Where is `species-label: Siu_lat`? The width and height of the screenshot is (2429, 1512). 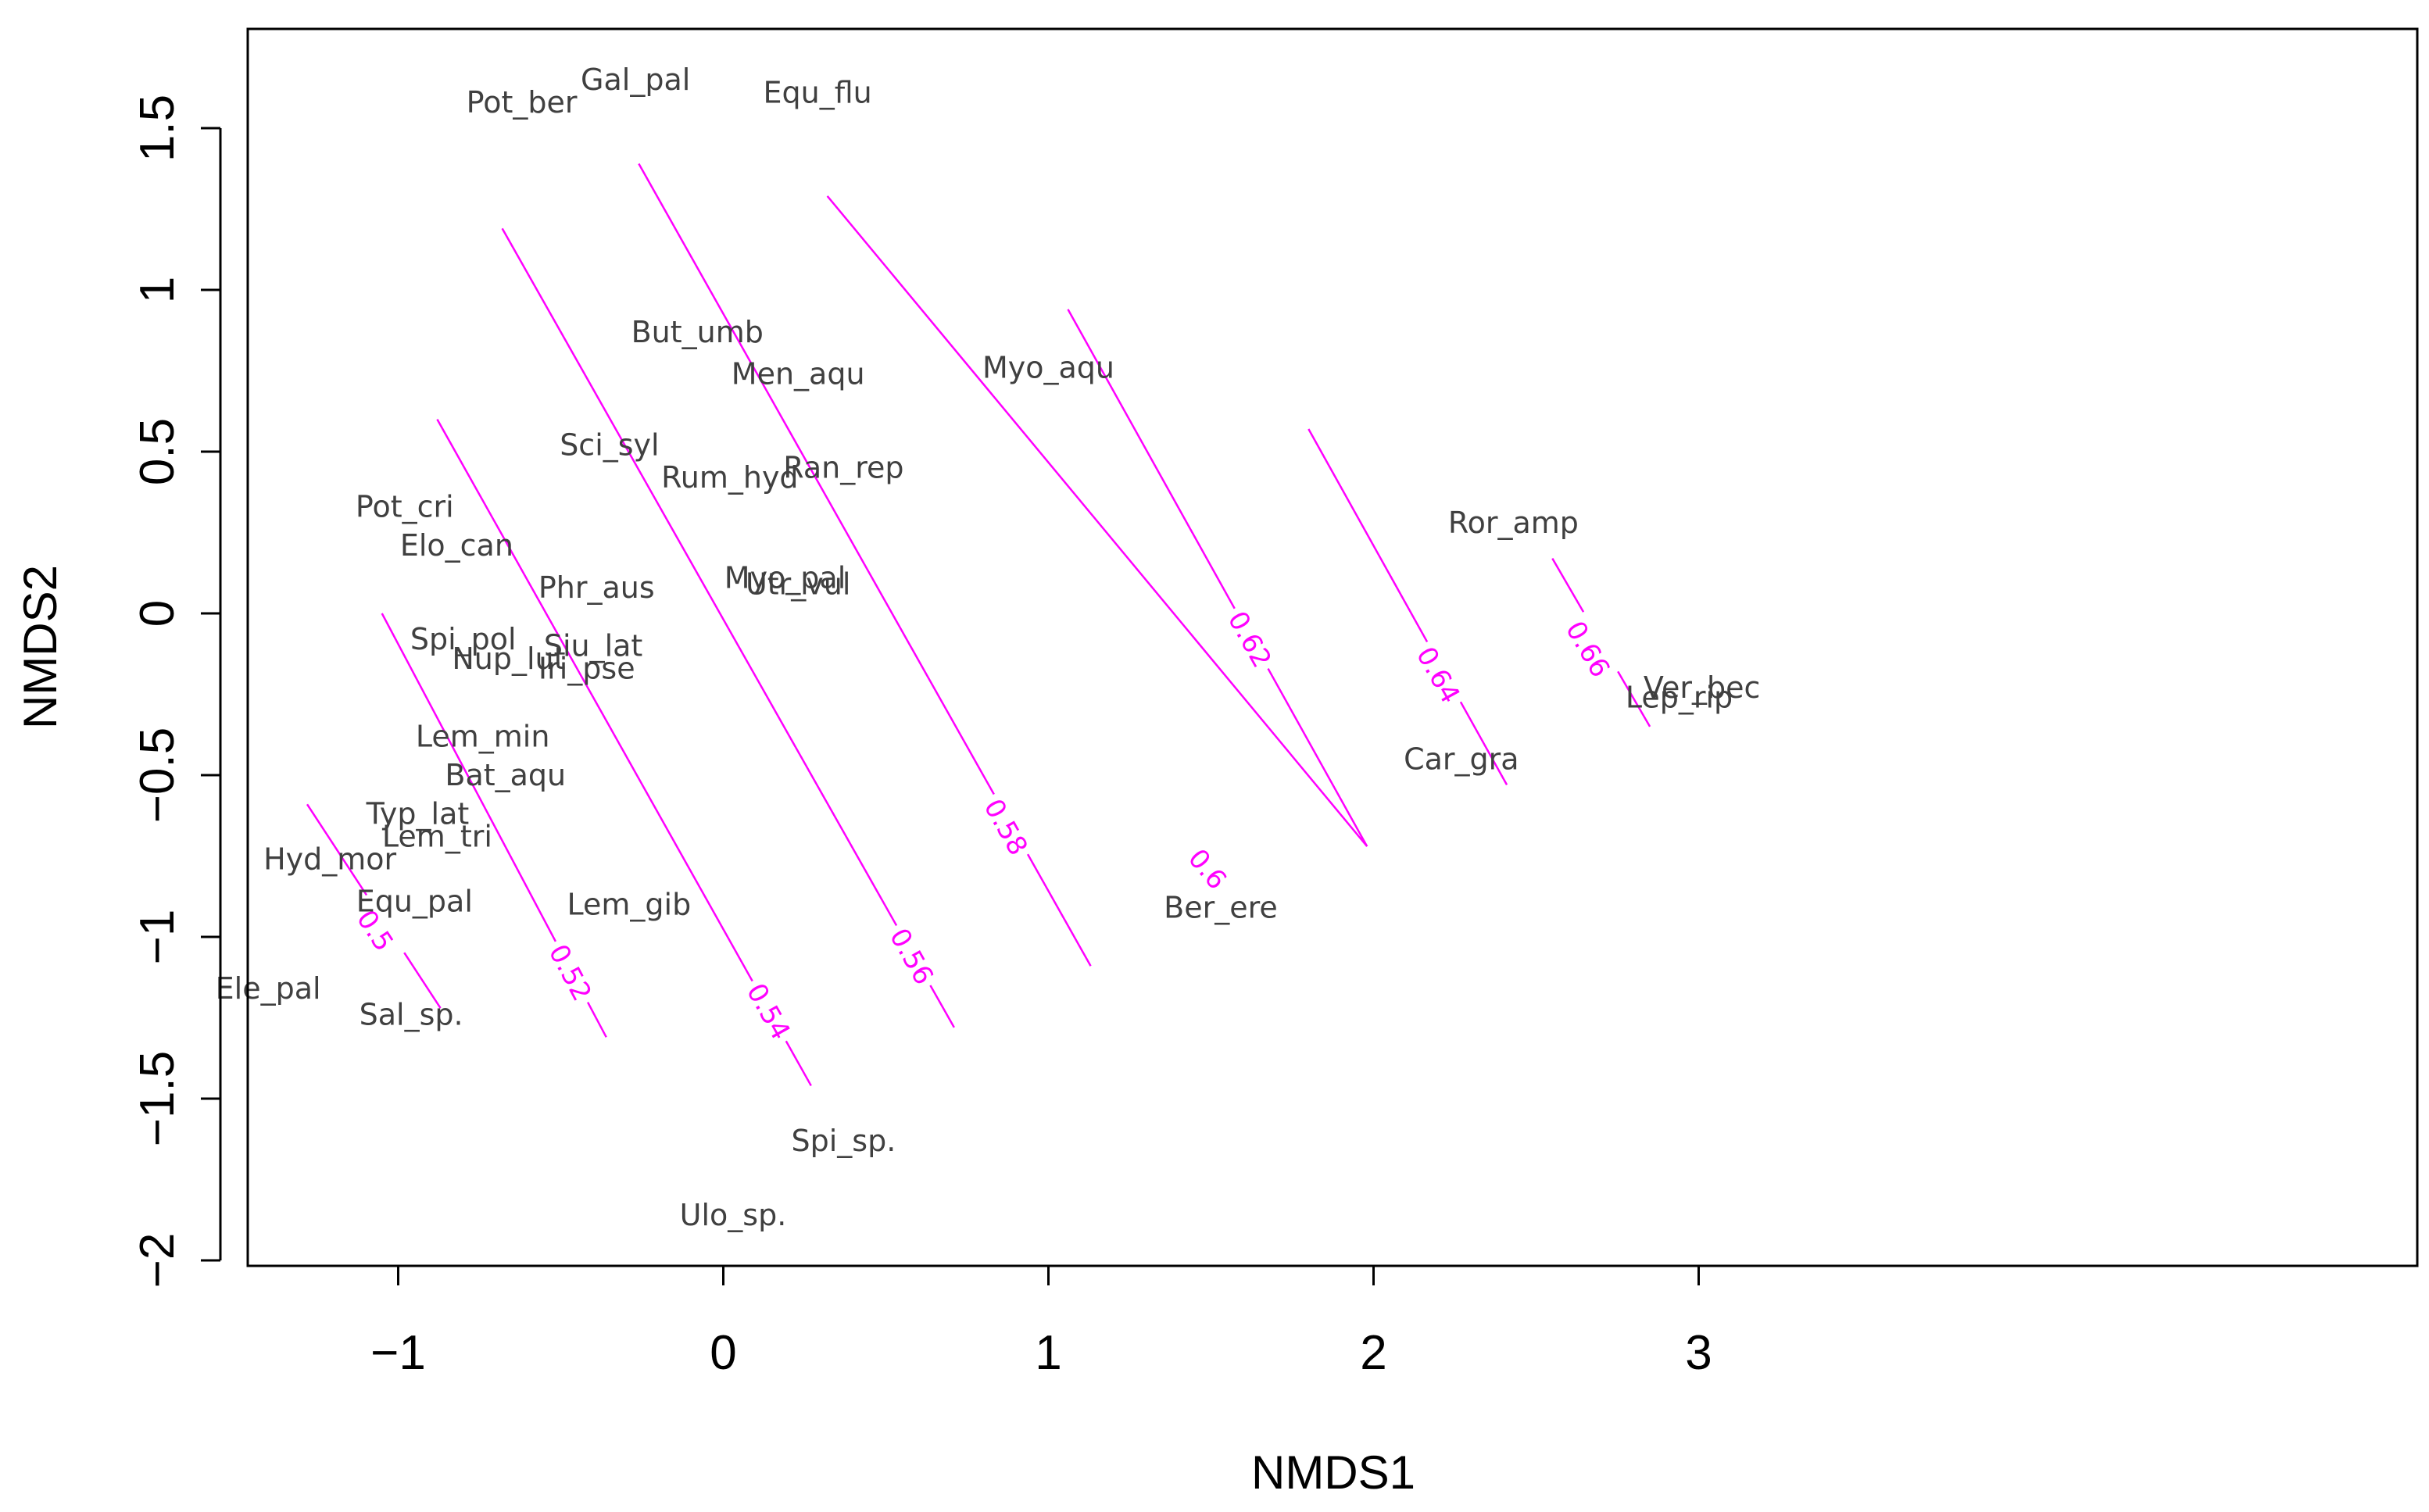 species-label: Siu_lat is located at coordinates (594, 645).